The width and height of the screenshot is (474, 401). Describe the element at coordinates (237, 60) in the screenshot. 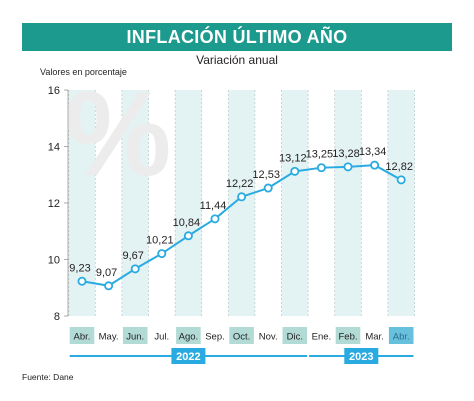

I see `chart-subtitle: Variación anual` at that location.